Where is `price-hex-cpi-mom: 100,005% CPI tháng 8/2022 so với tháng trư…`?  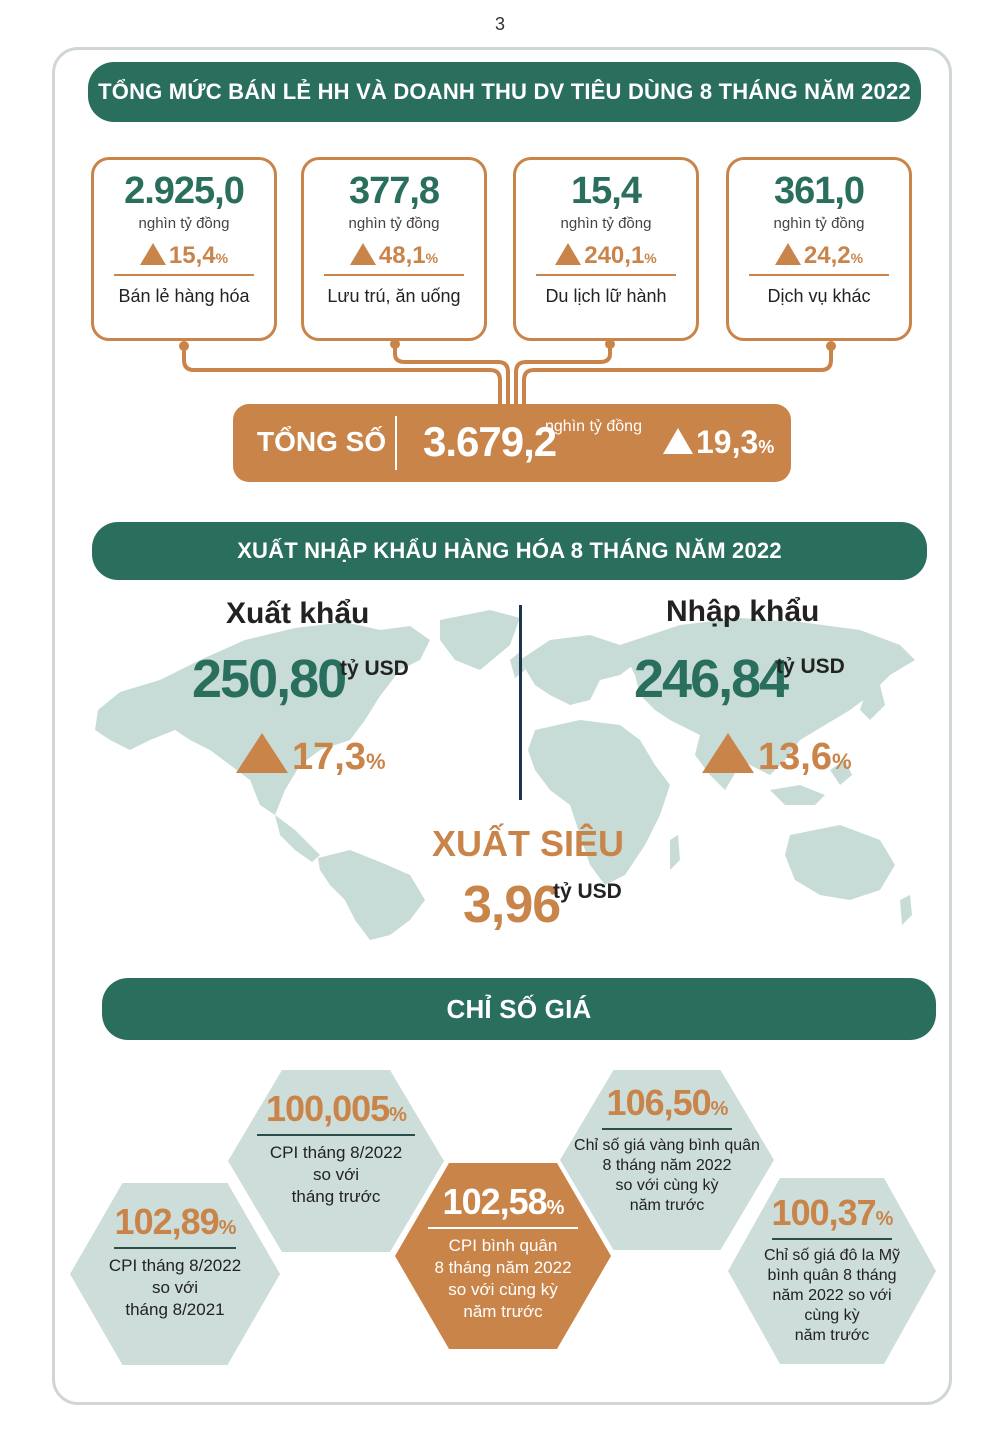
price-hex-cpi-mom: 100,005% CPI tháng 8/2022 so với tháng trư… is located at coordinates (336, 1161).